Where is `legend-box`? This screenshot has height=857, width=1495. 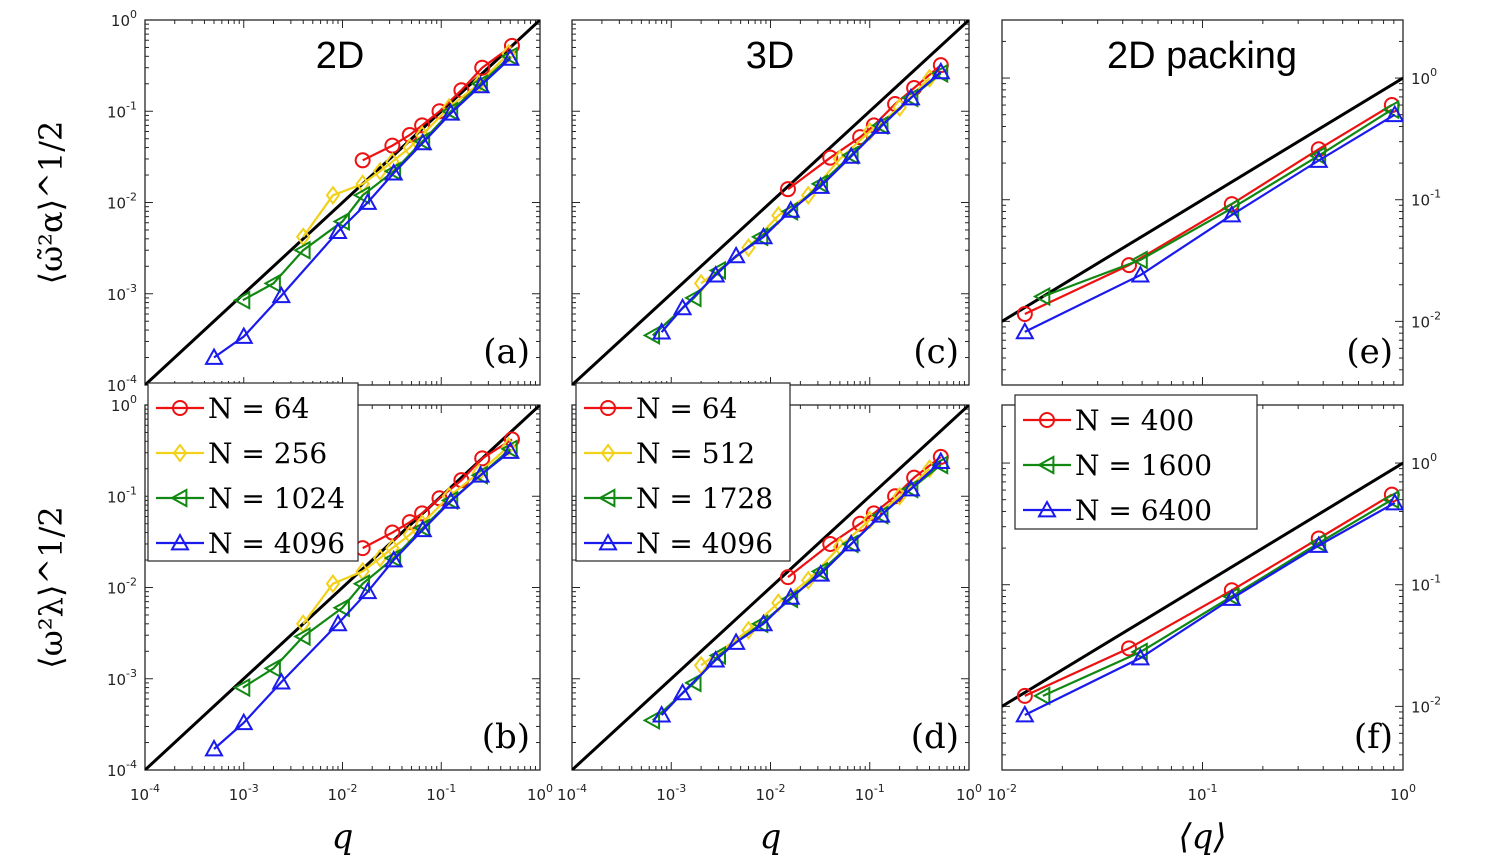 legend-box is located at coordinates (253, 472).